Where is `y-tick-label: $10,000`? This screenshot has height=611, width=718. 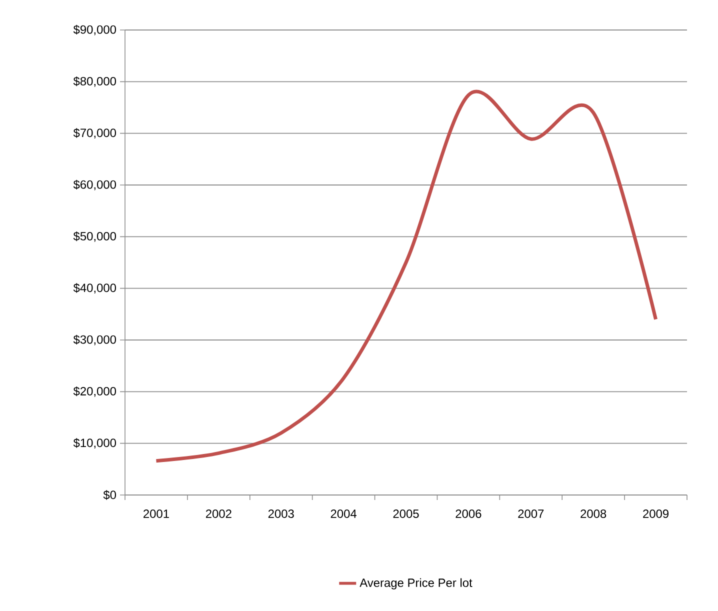 y-tick-label: $10,000 is located at coordinates (94, 443).